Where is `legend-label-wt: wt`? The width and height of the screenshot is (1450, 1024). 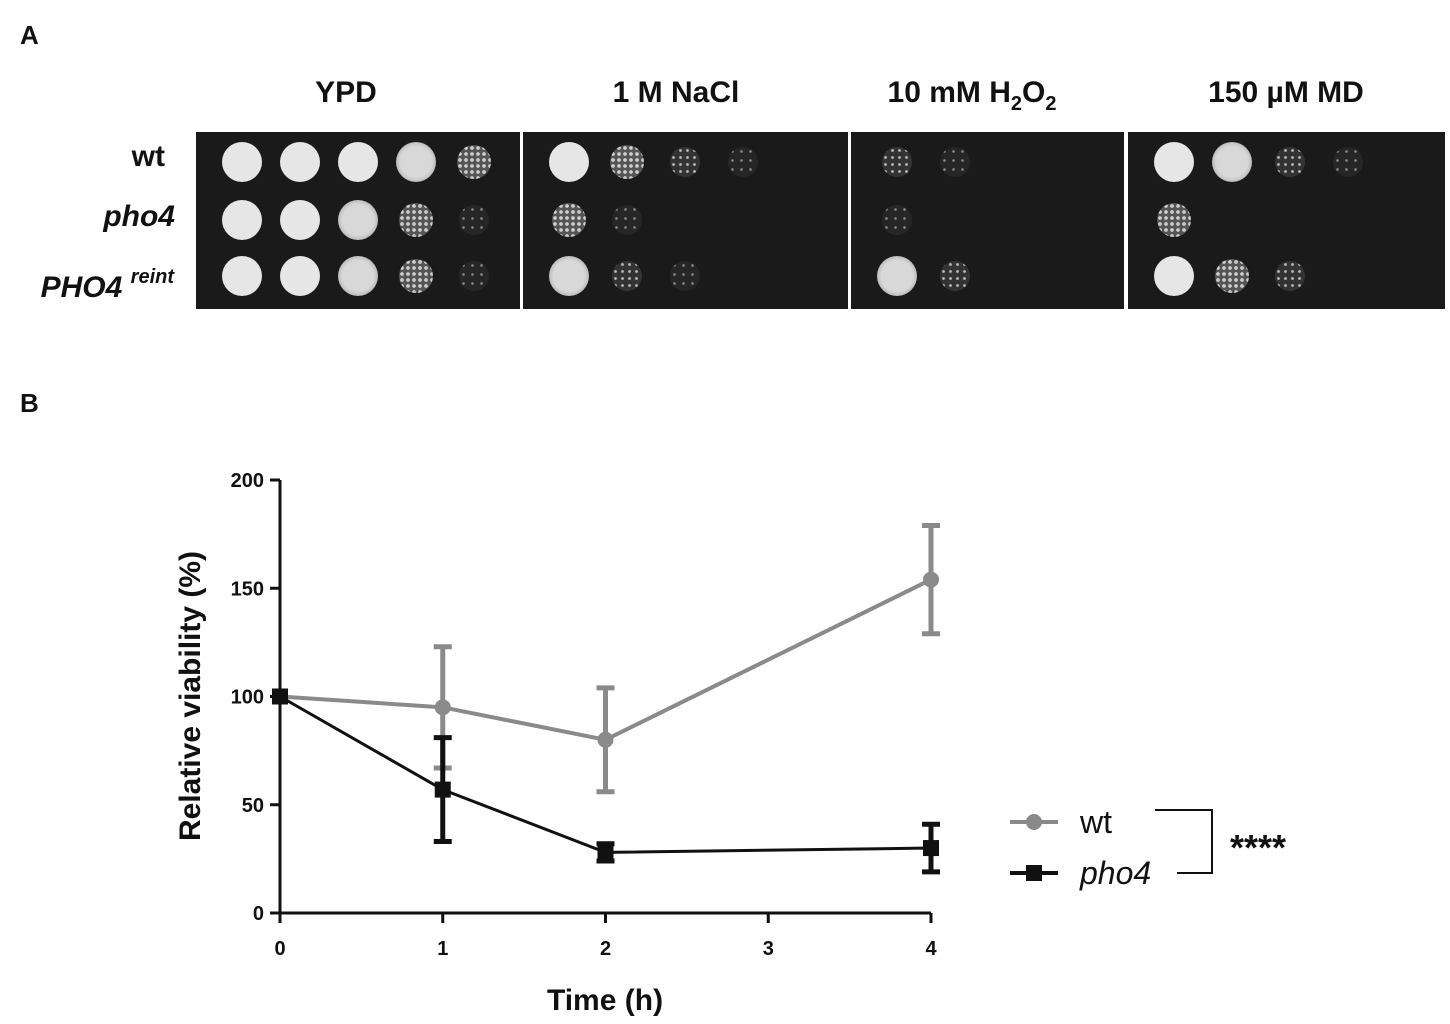 legend-label-wt: wt is located at coordinates (1095, 822).